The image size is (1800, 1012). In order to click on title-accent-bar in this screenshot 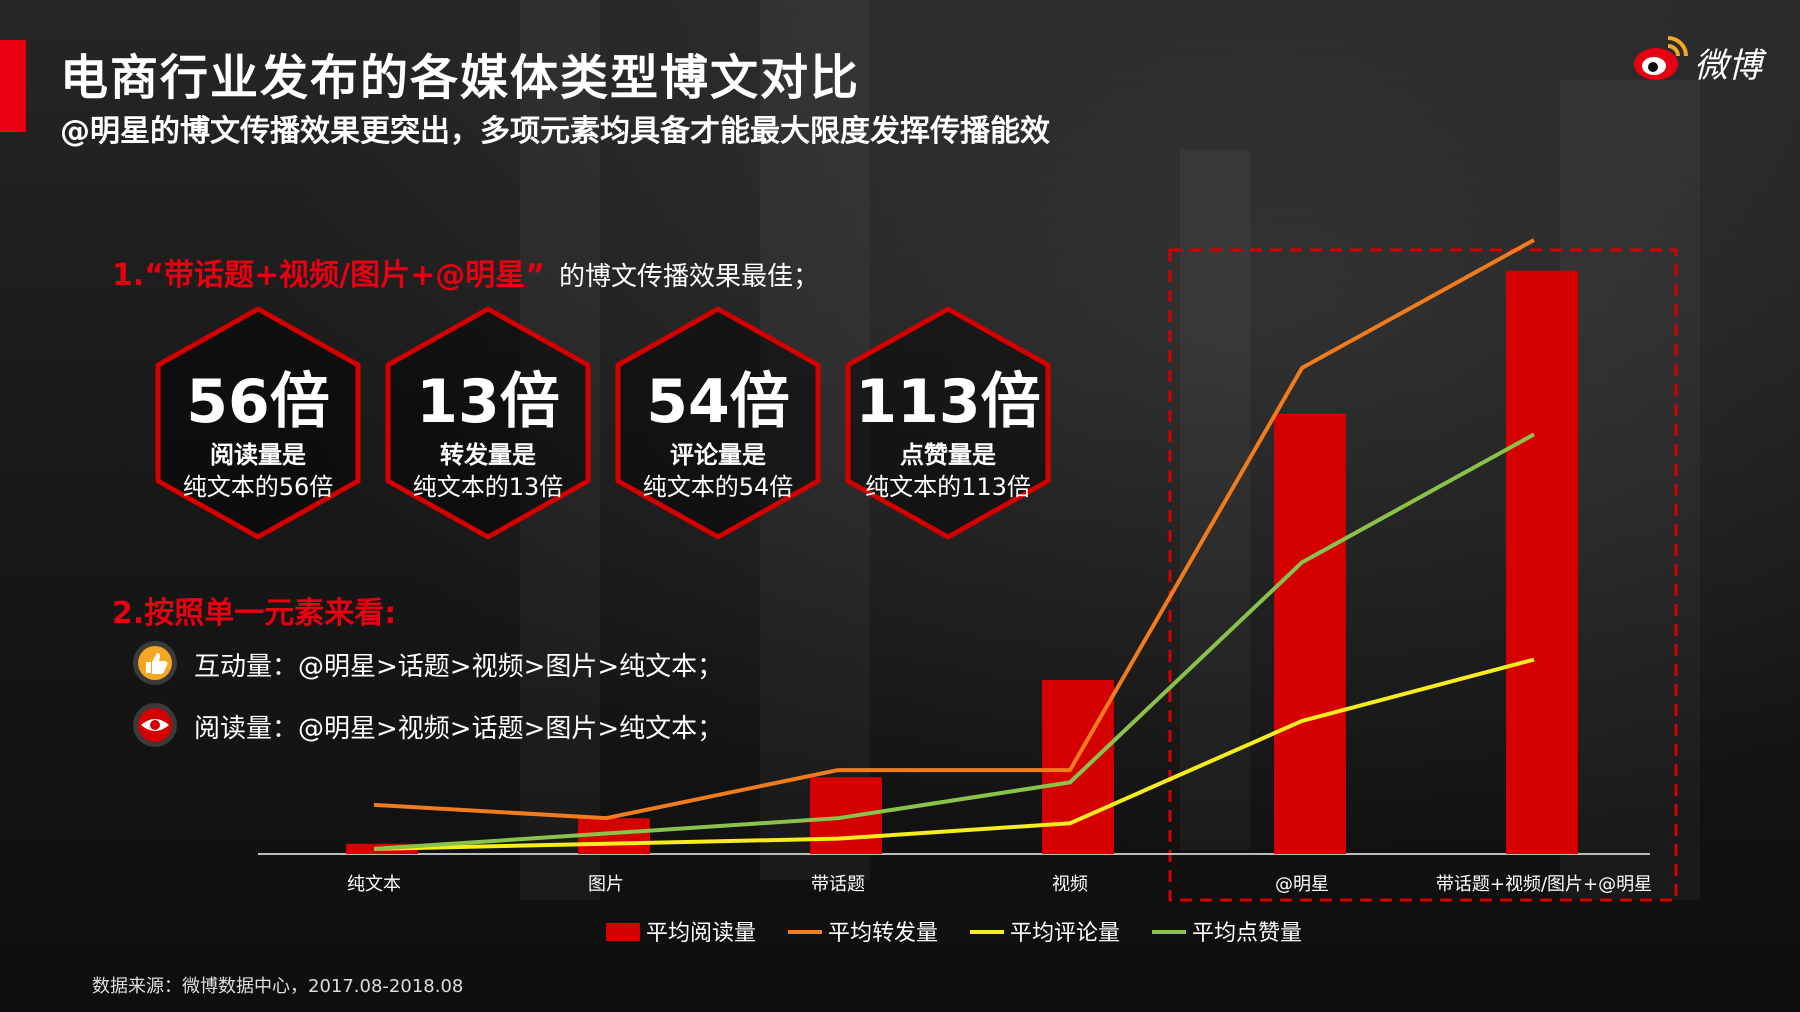, I will do `click(13, 86)`.